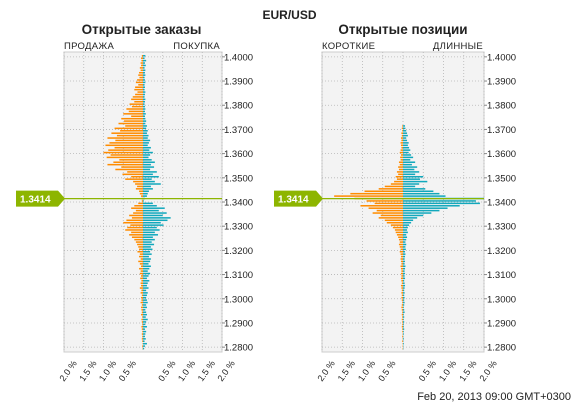 The image size is (579, 413). Describe the element at coordinates (501, 203) in the screenshot. I see `y-tick-label: 1.3400` at that location.